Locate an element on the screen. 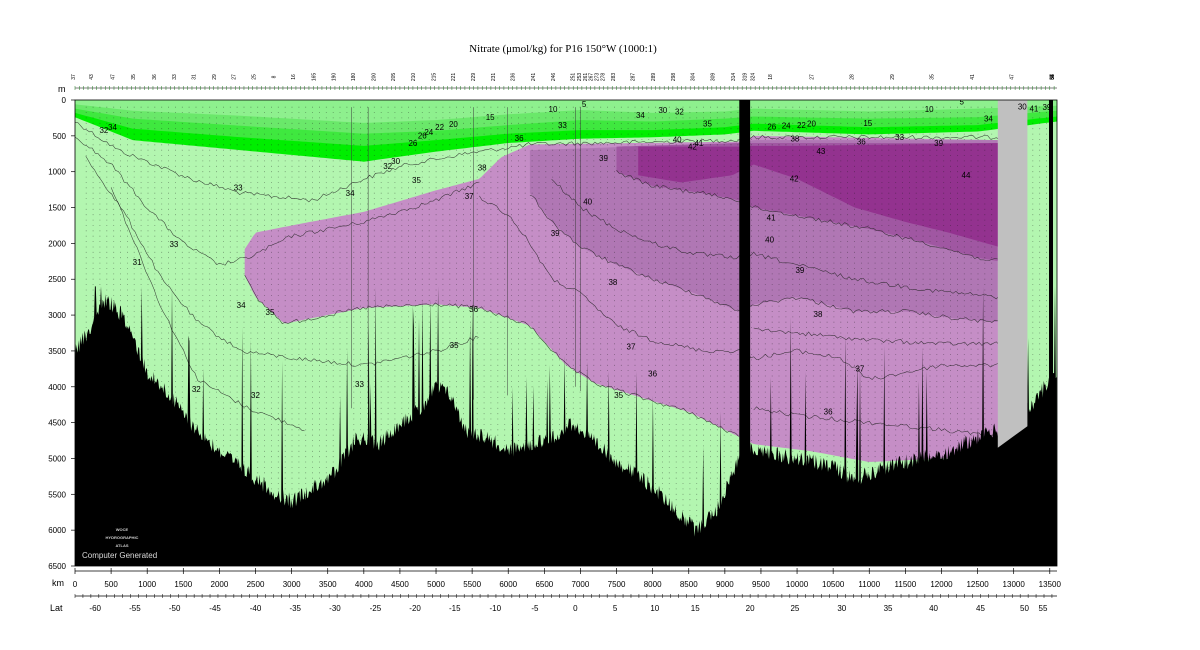 This screenshot has height=650, width=1200. distance-tick-label: 10500 is located at coordinates (833, 584).